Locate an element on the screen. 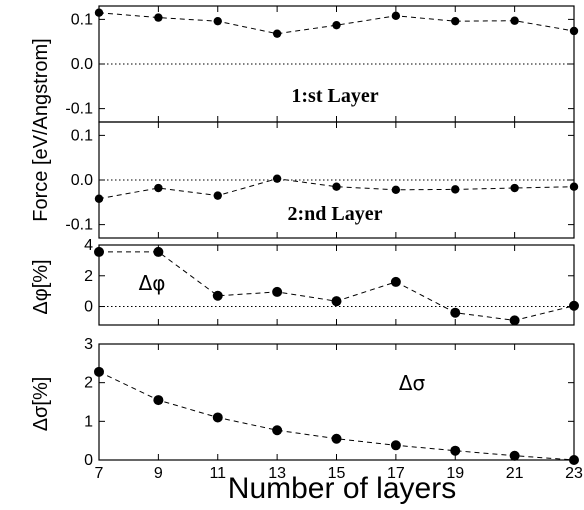 Image resolution: width=584 pixels, height=510 pixels. force-1st-ytick-label: 0.1 is located at coordinates (82, 19).